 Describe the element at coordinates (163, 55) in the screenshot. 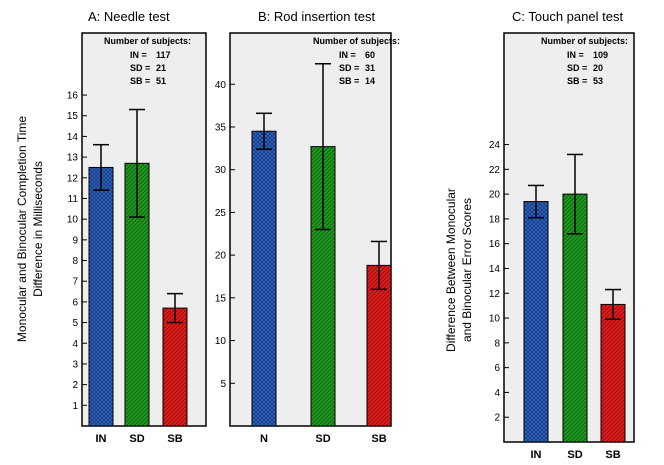

I see `subjects-value: 117` at that location.